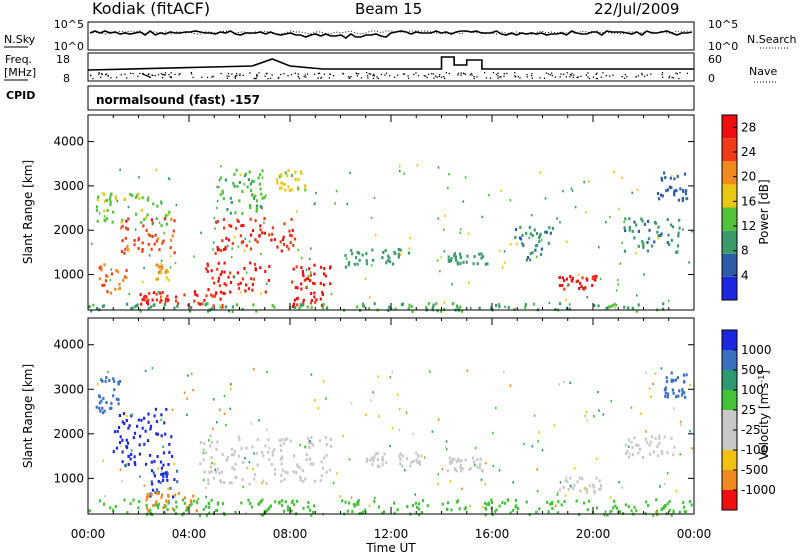 This screenshot has height=554, width=800. I want to click on cpid-value: normalsound (fast) -157, so click(178, 100).